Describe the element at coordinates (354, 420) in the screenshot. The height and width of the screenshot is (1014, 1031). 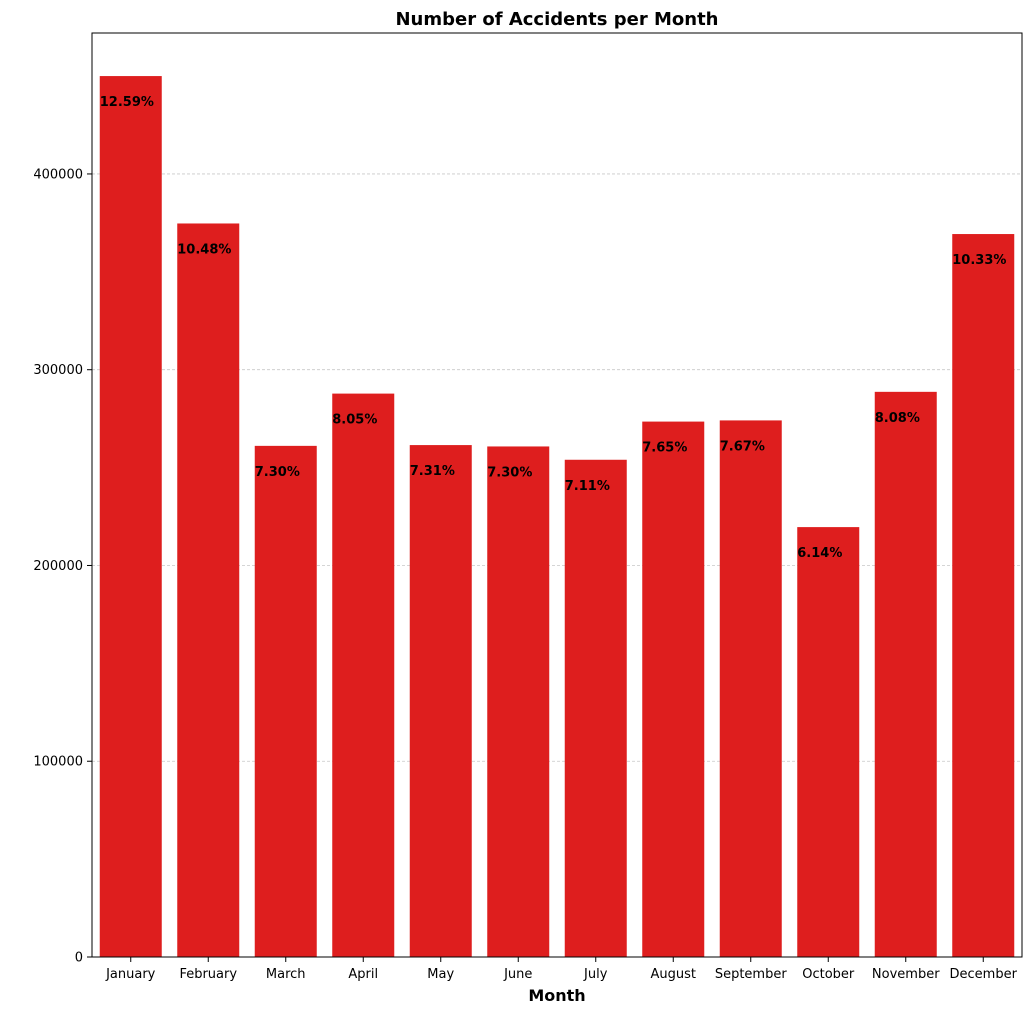
I see `data-label: 8.05%` at that location.